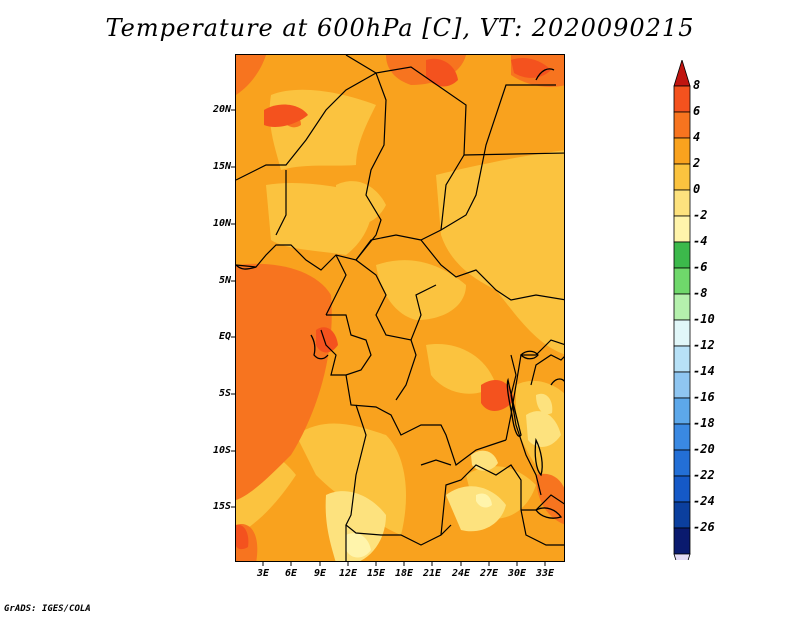 The image size is (800, 618). I want to click on colorbar-label: -16, so click(704, 397).